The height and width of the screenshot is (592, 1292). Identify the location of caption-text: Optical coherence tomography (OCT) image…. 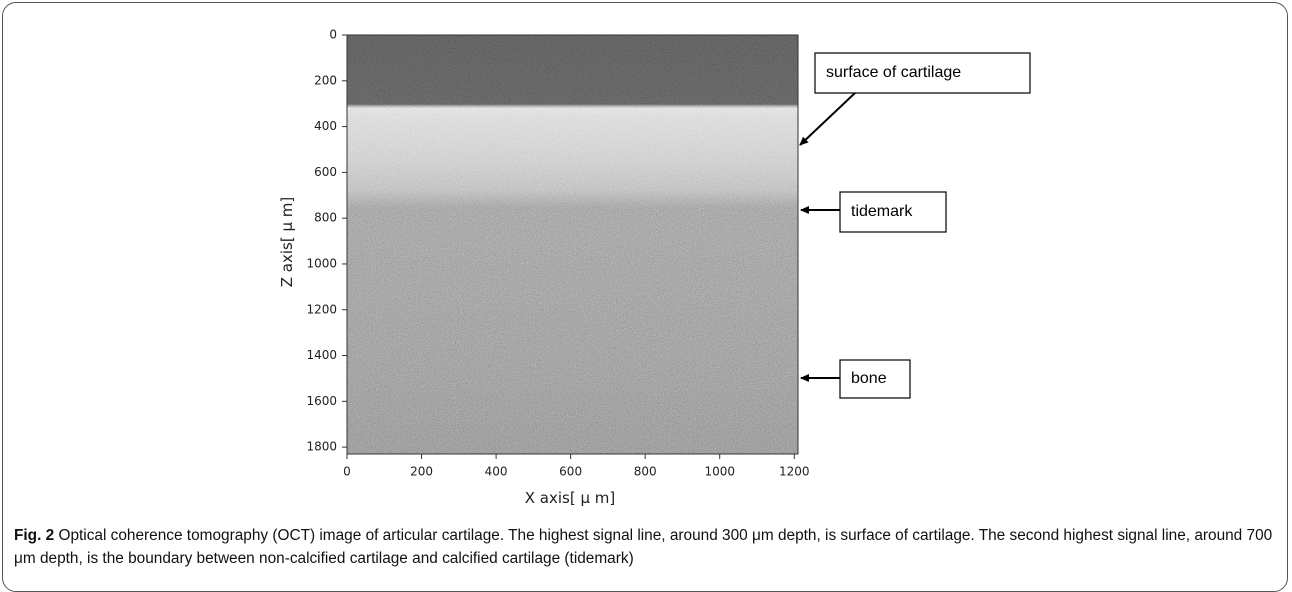
(643, 547).